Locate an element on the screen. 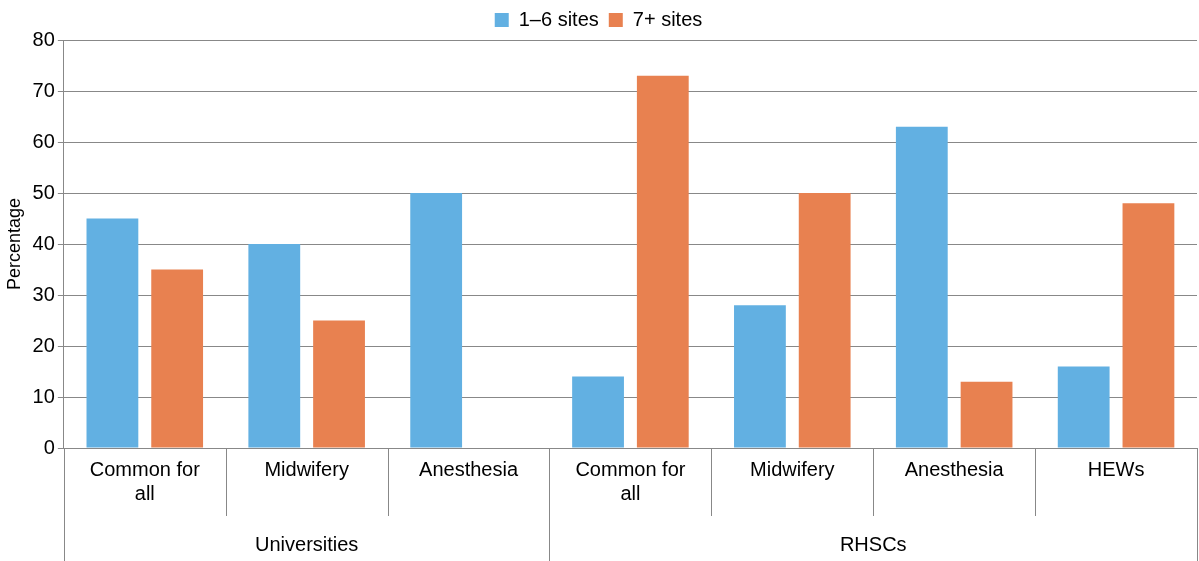  y-axis-title: Percentage is located at coordinates (13, 244).